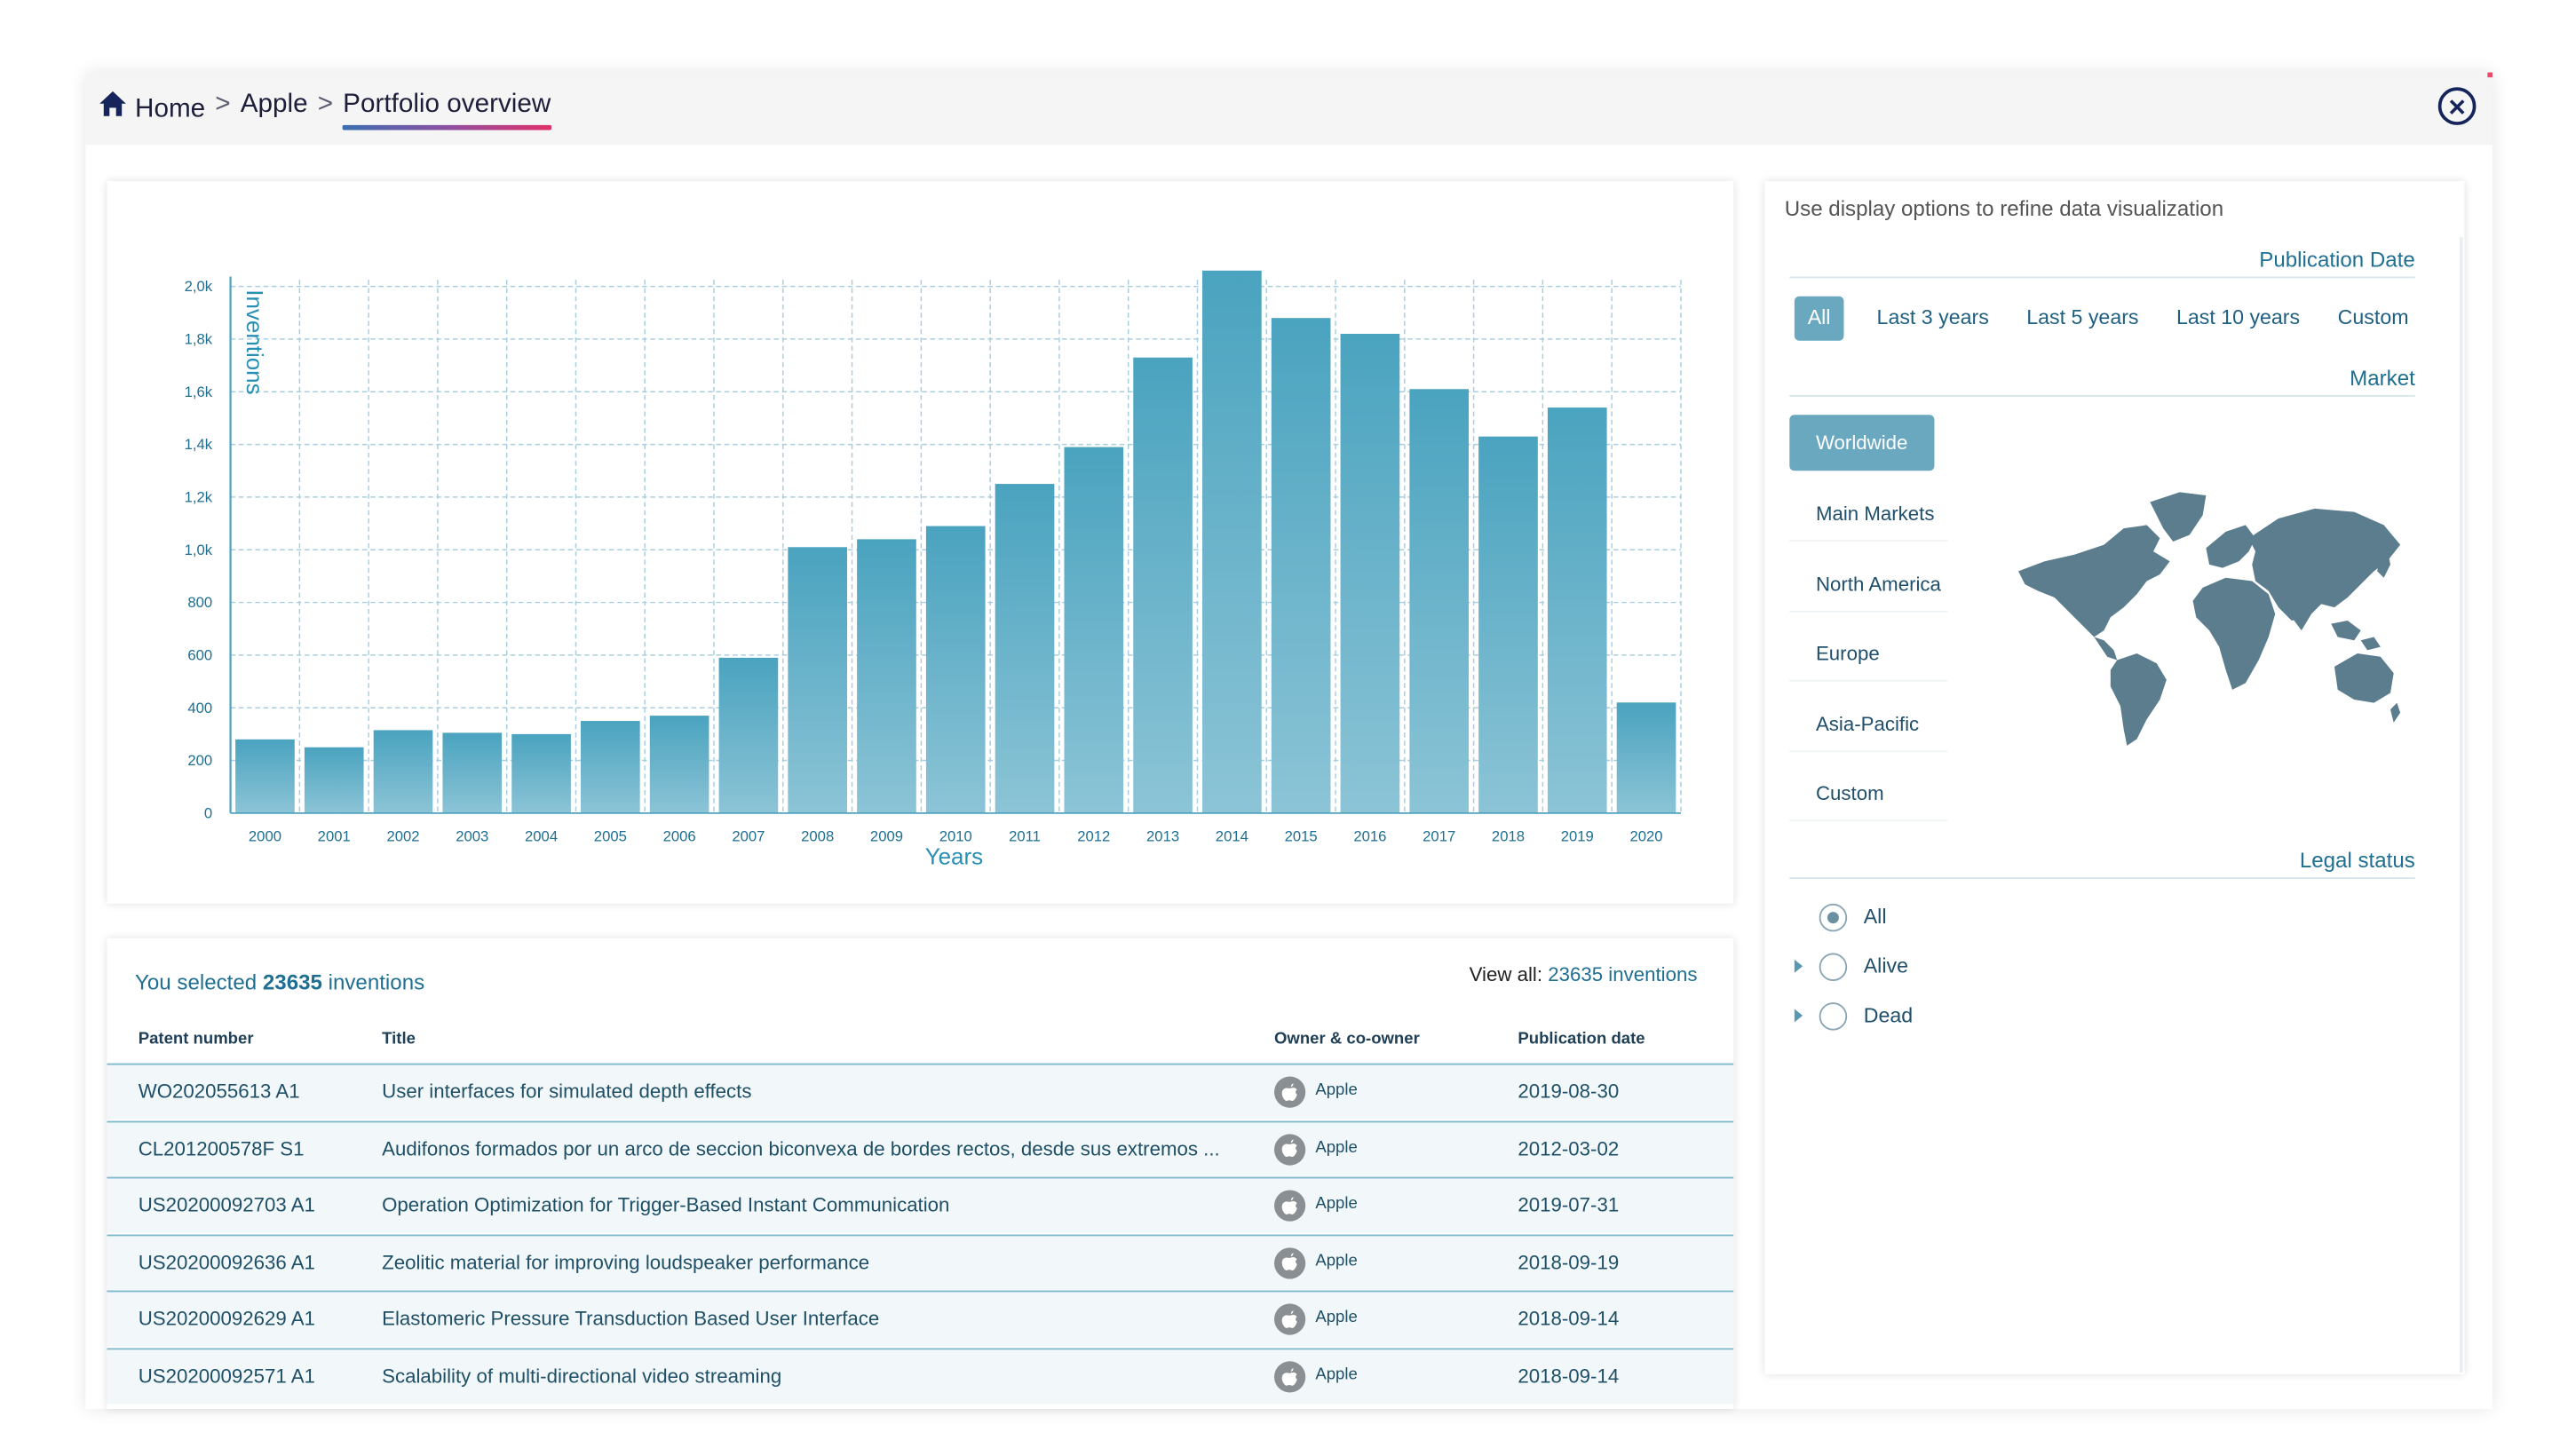 Image resolution: width=2552 pixels, height=1456 pixels. Describe the element at coordinates (472, 772) in the screenshot. I see `bar-2003` at that location.